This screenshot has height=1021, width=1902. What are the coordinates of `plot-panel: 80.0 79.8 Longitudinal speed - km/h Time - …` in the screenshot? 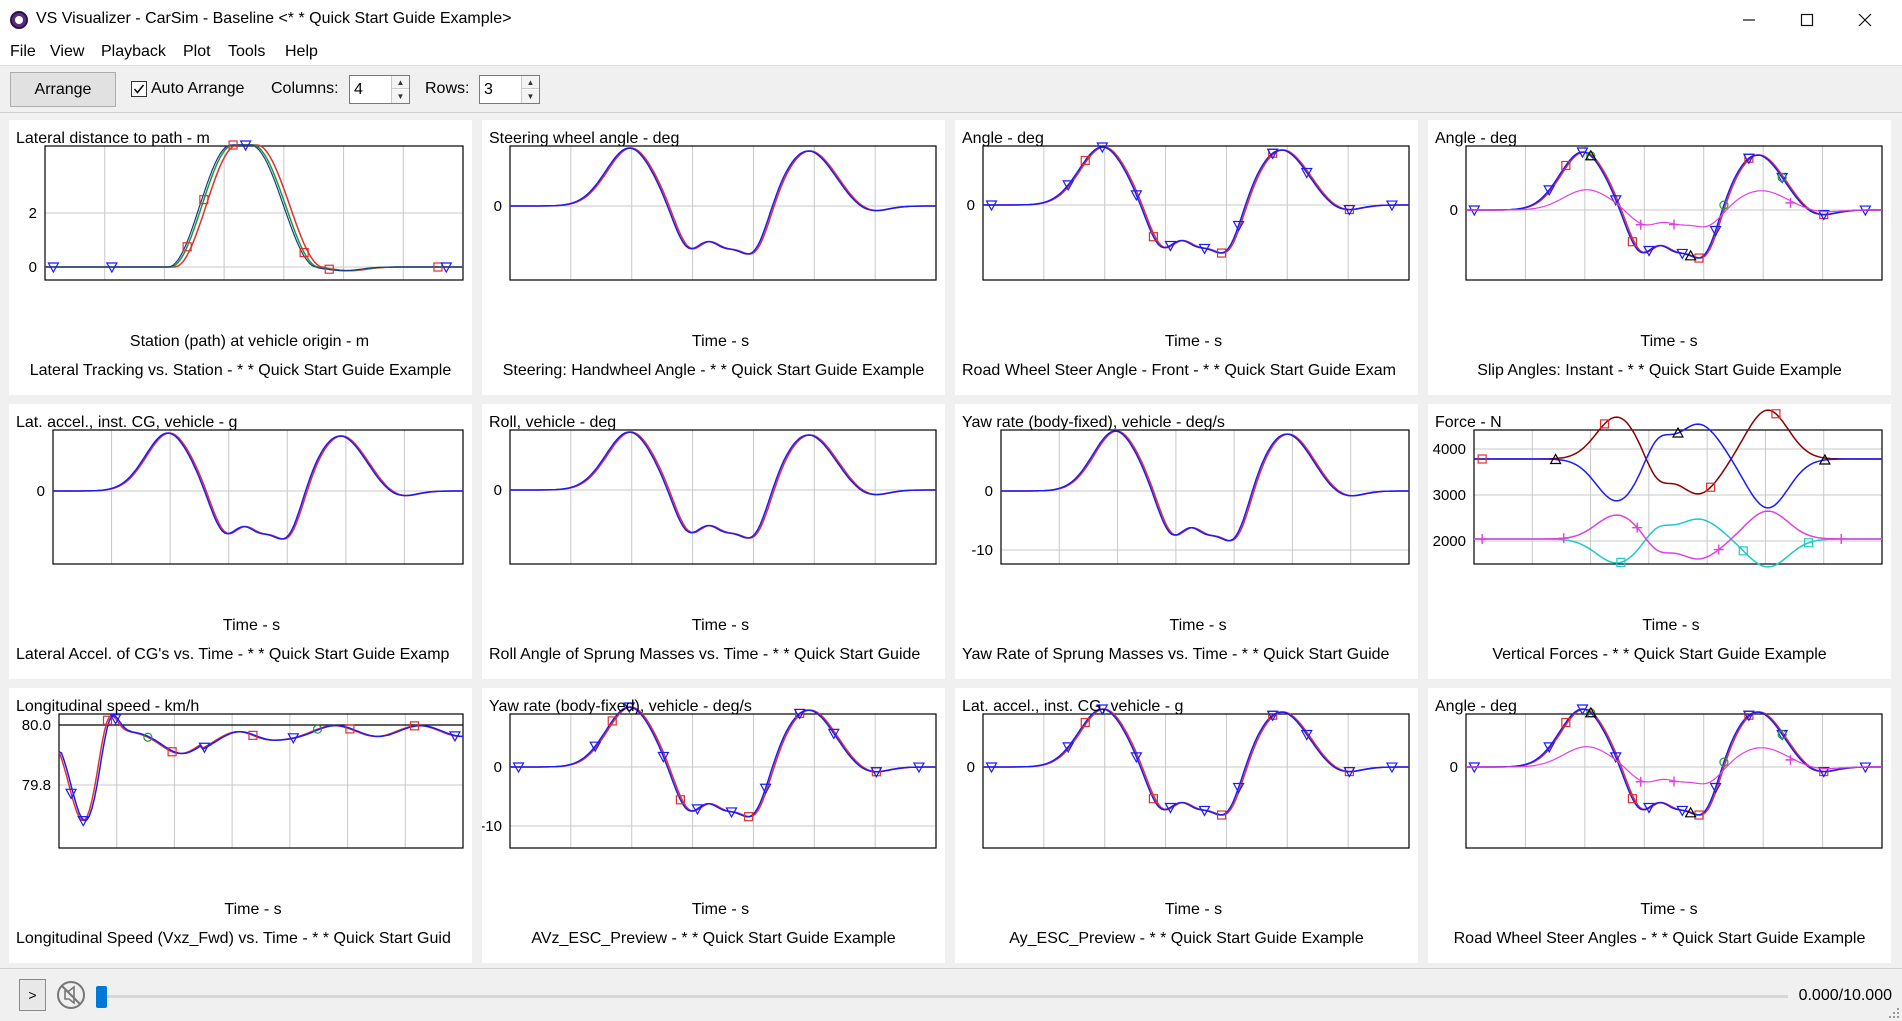 It's located at (240, 825).